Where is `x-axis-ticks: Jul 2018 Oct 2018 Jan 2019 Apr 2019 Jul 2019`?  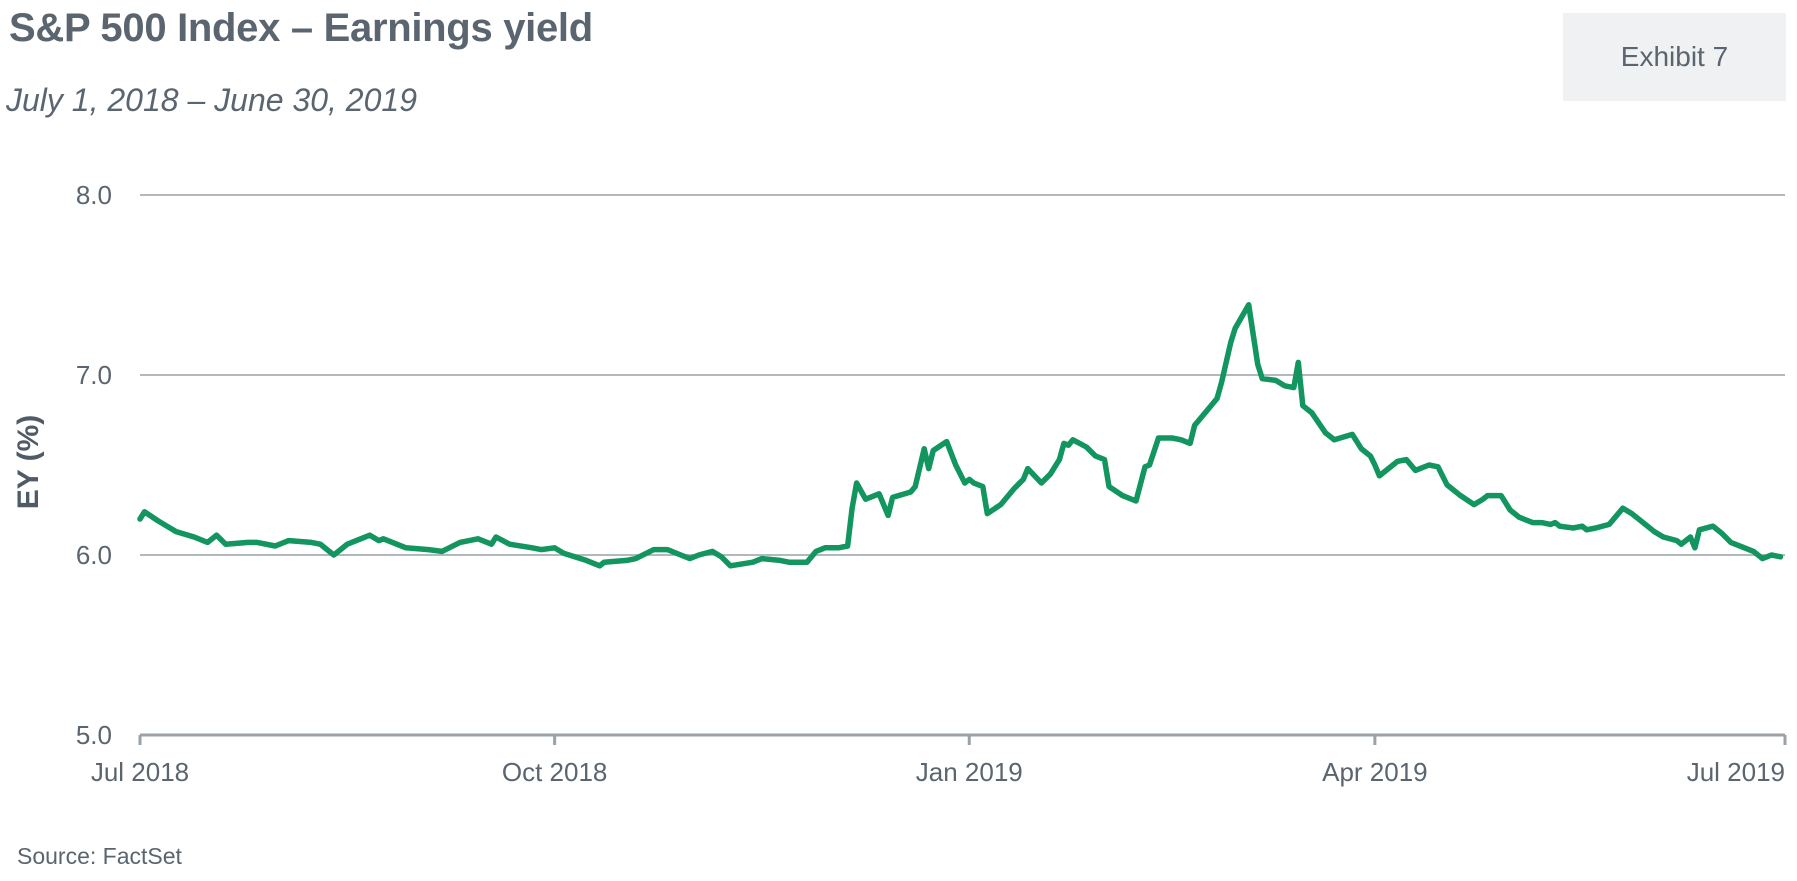 x-axis-ticks: Jul 2018 Oct 2018 Jan 2019 Apr 2019 Jul 2019 is located at coordinates (939, 761).